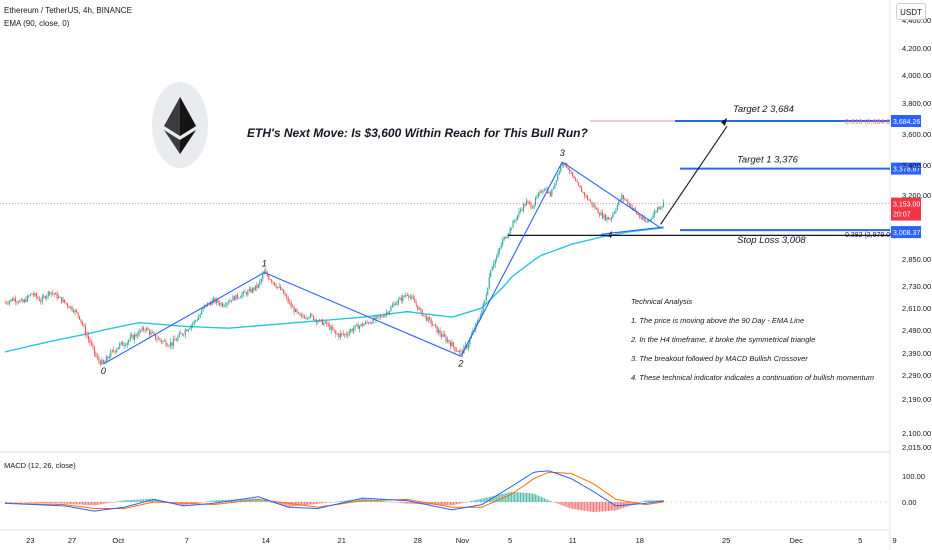 Image resolution: width=932 pixels, height=550 pixels. I want to click on price-tick-label: 3,200.00, so click(916, 195).